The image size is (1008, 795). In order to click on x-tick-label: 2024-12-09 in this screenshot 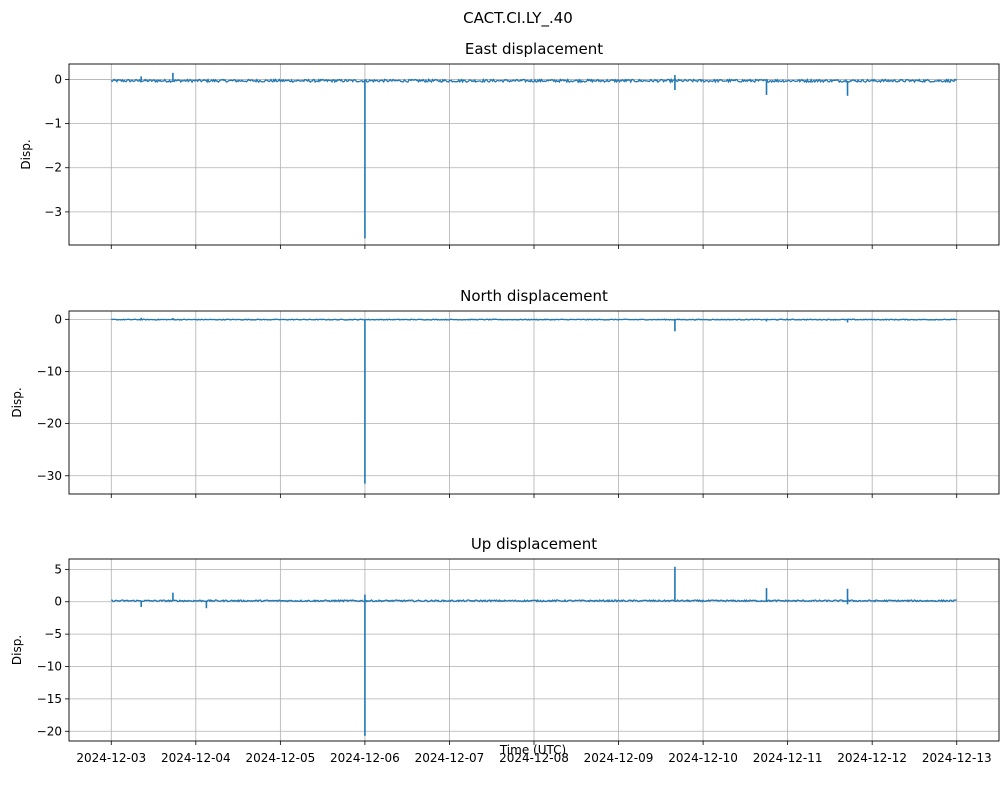, I will do `click(619, 758)`.